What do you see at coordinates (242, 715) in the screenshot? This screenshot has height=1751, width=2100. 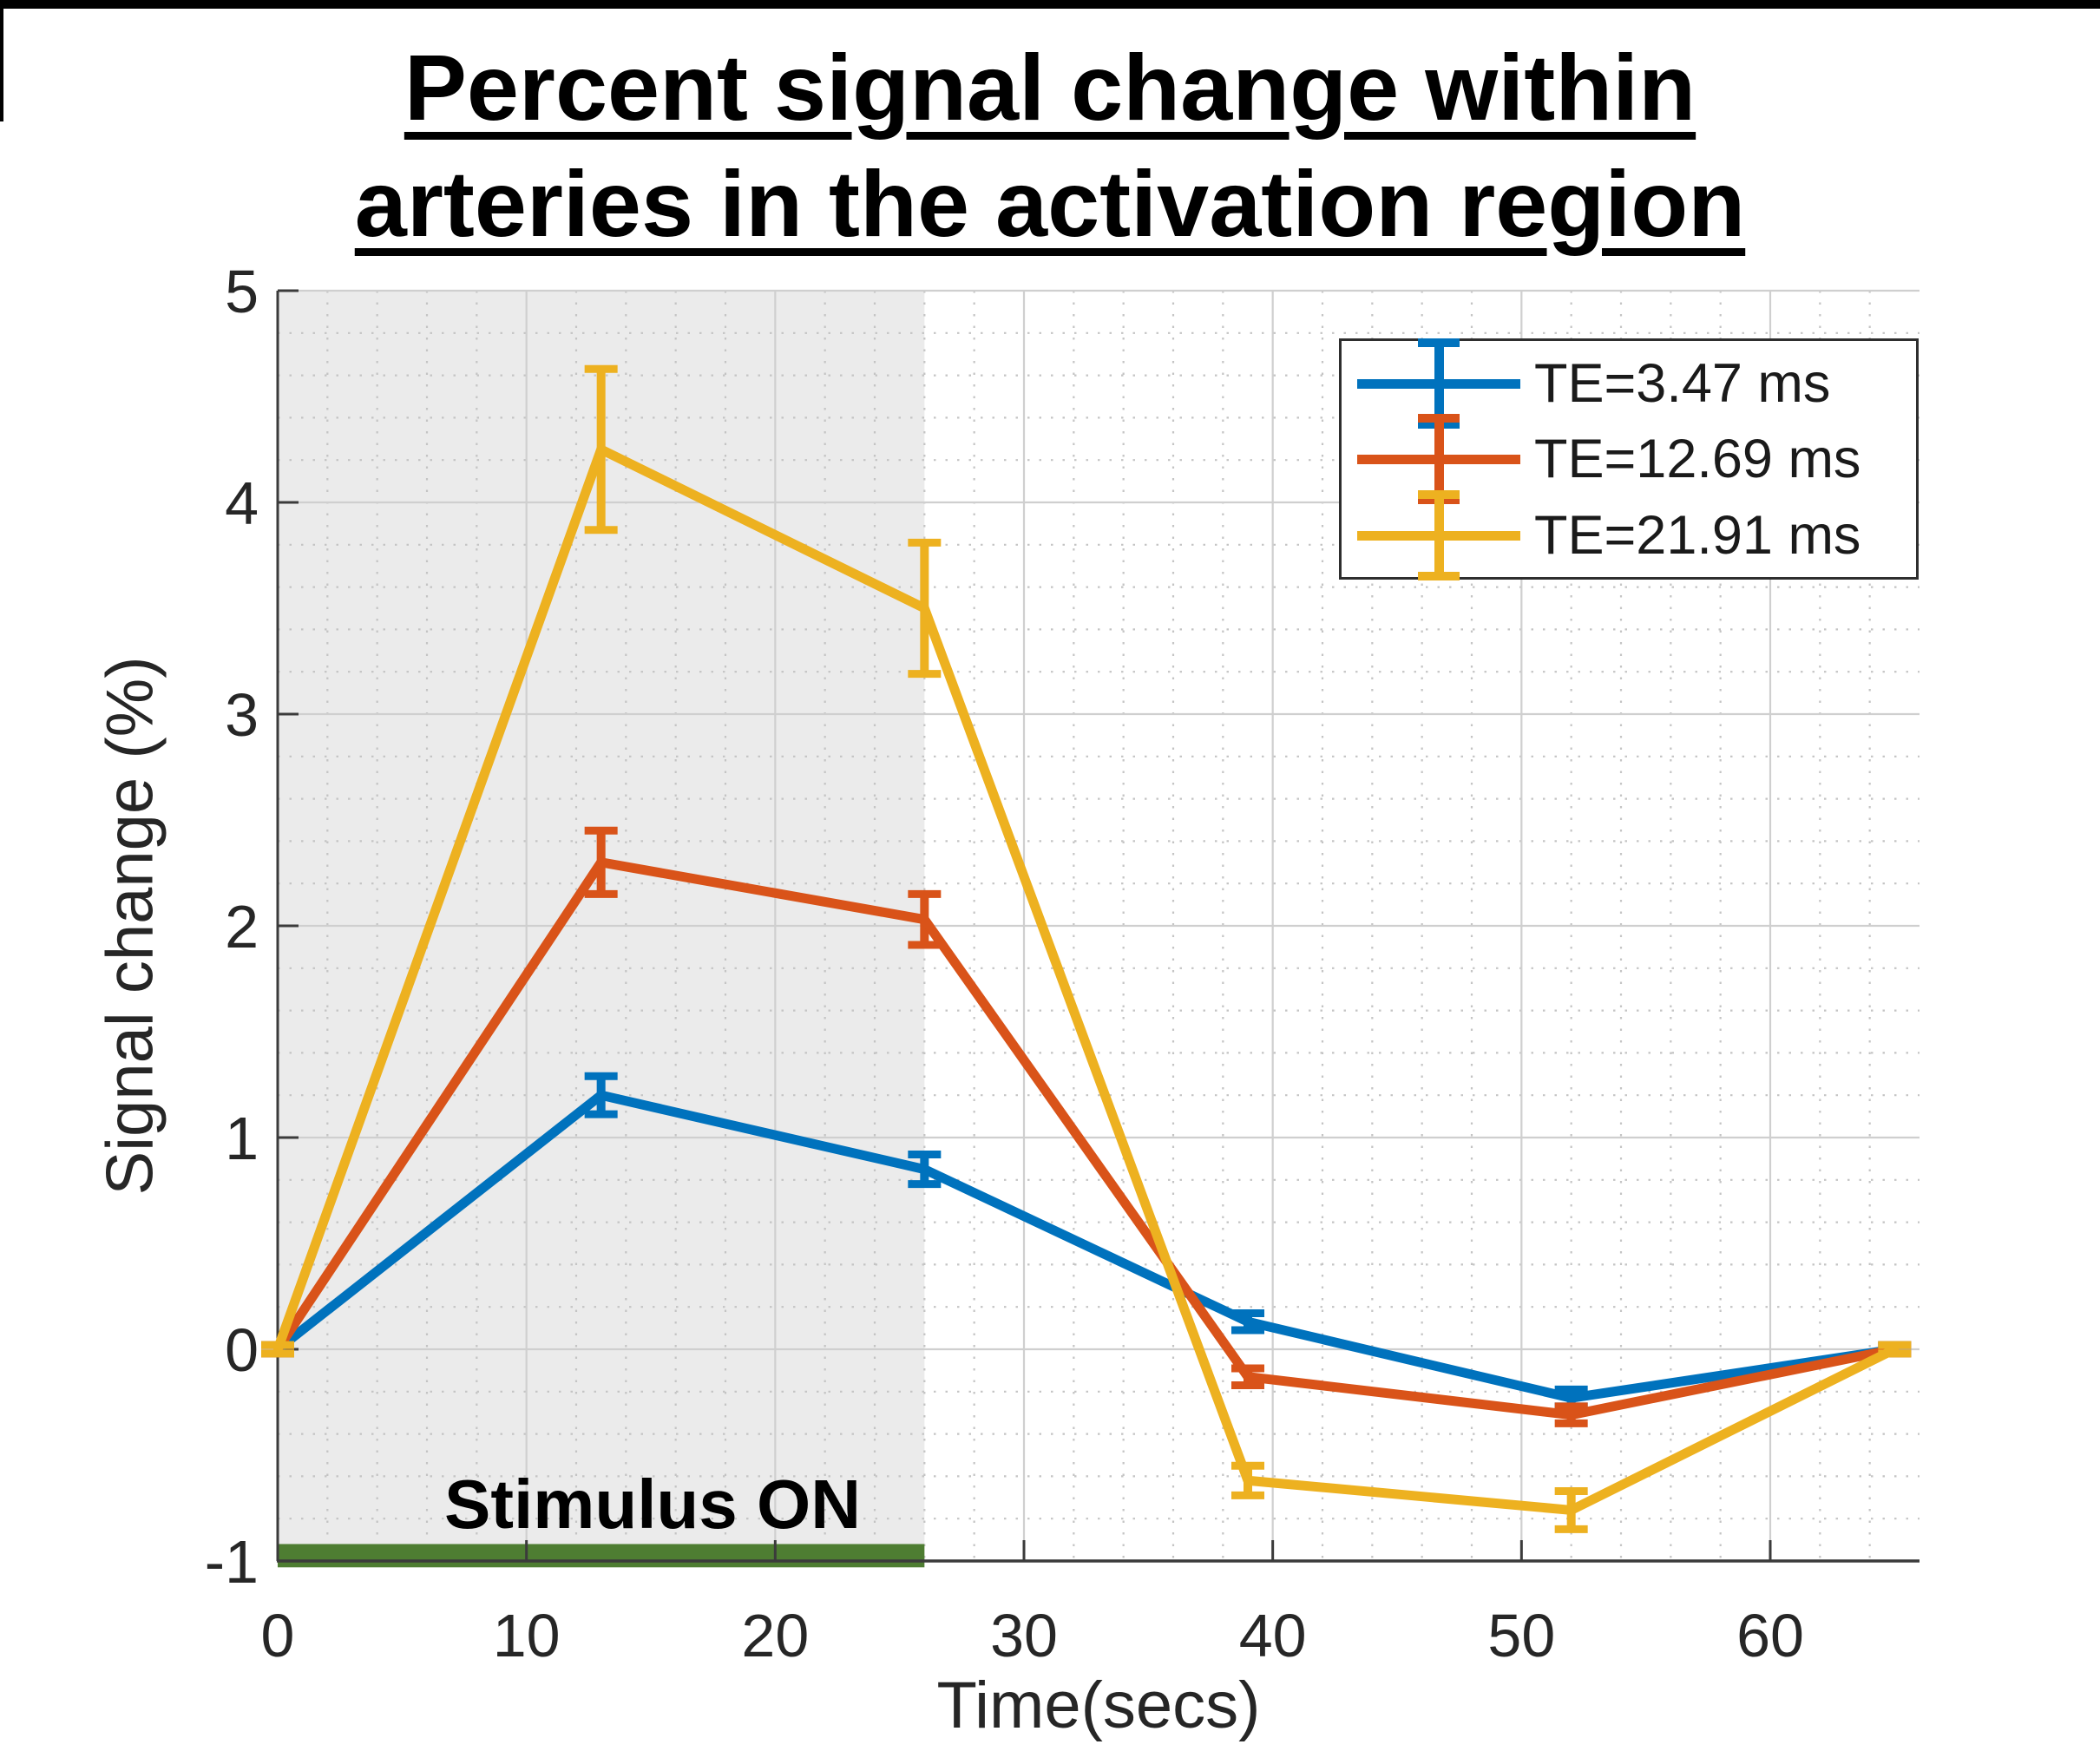 I see `y-tick-label: 3` at bounding box center [242, 715].